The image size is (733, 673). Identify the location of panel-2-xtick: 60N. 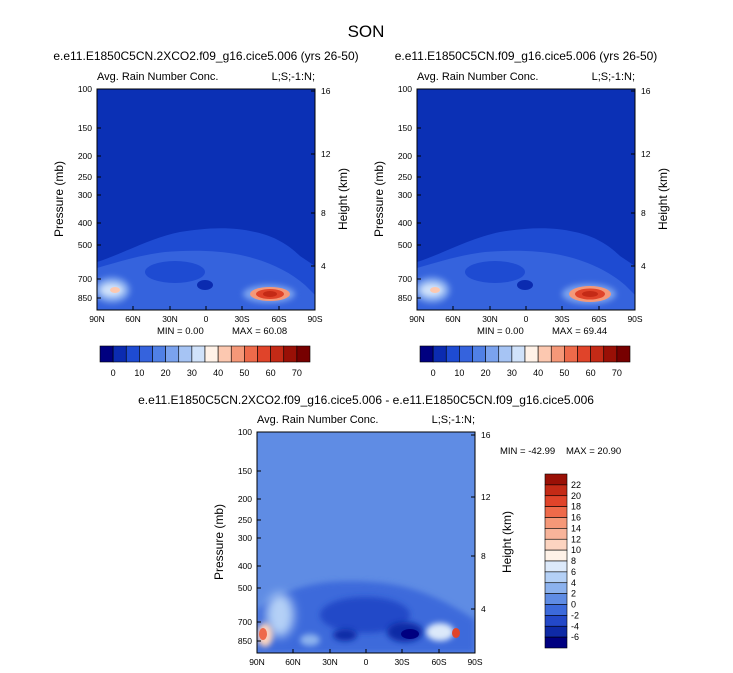
(453, 319).